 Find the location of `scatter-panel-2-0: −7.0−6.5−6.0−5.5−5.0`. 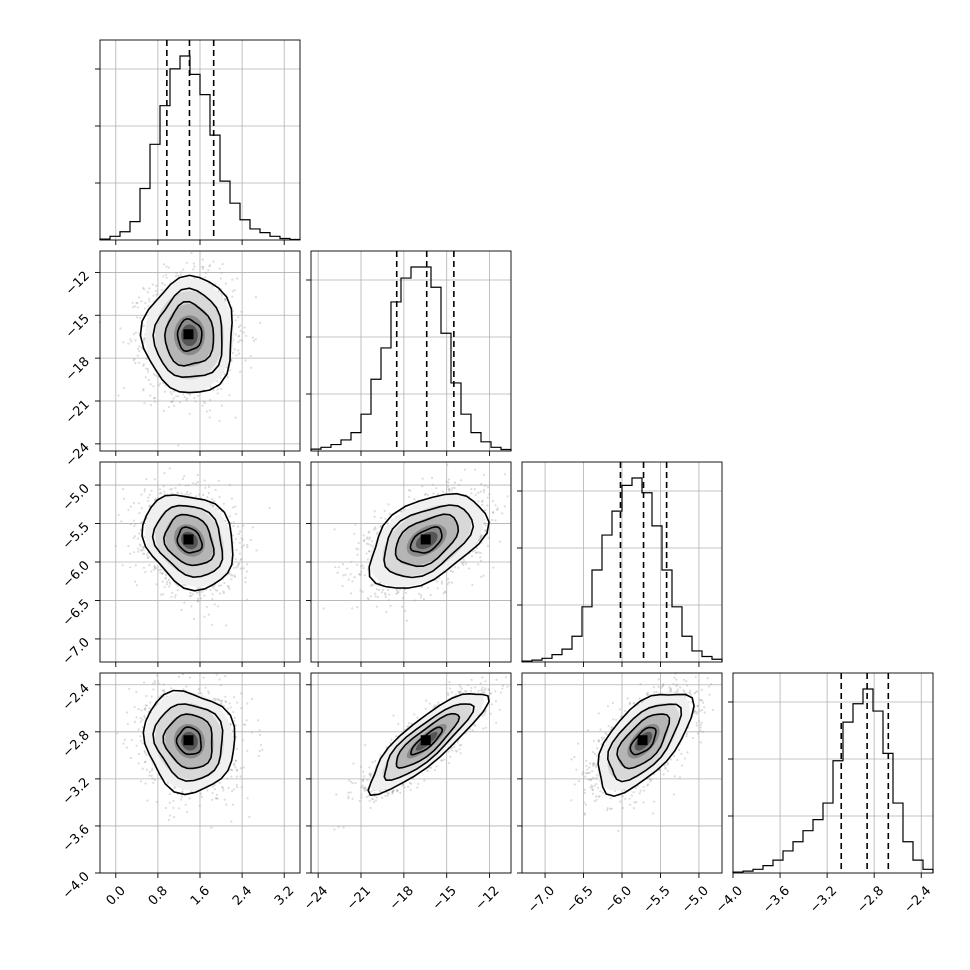

scatter-panel-2-0: −7.0−6.5−6.0−5.5−5.0 is located at coordinates (180, 564).